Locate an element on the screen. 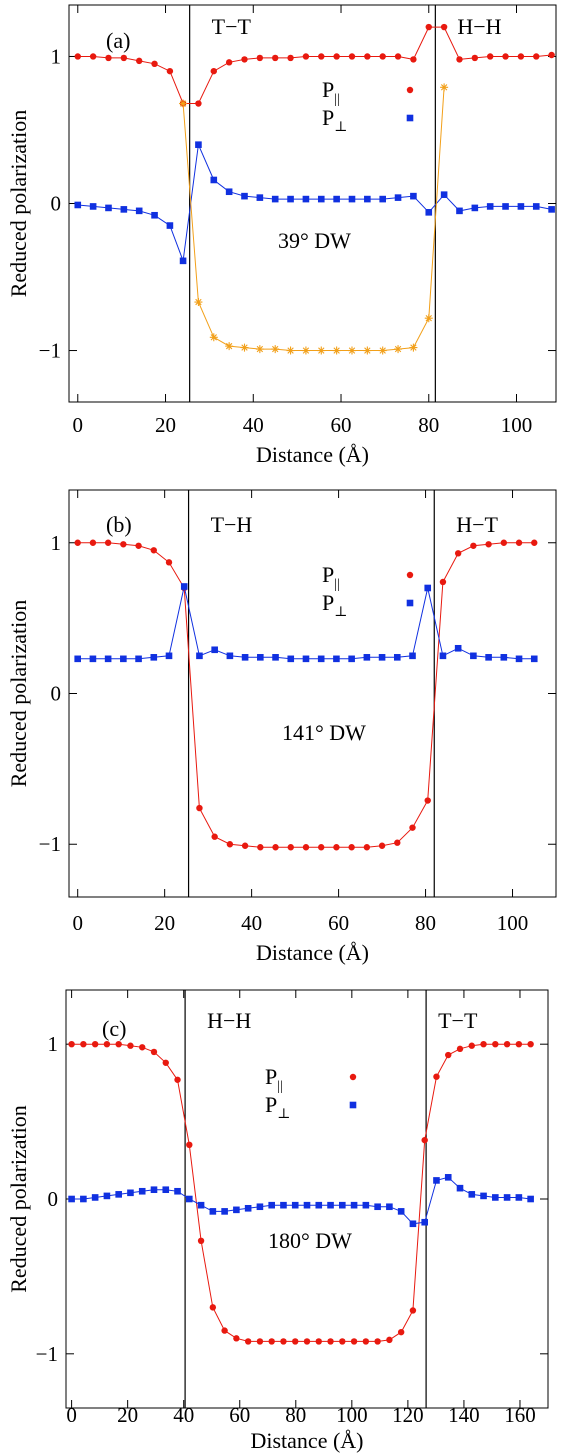  y-tick-label: 1 is located at coordinates (56, 543).